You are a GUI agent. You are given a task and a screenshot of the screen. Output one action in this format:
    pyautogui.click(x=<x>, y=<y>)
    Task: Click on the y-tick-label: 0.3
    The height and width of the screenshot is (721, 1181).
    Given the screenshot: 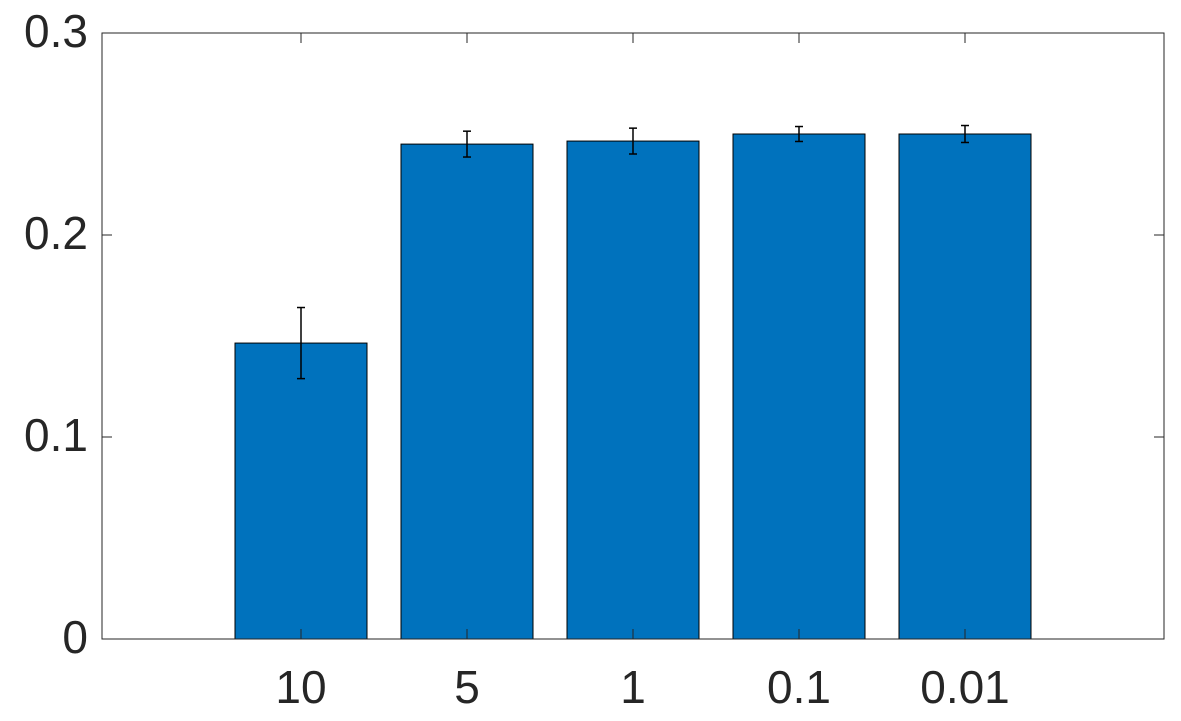 What is the action you would take?
    pyautogui.click(x=56, y=31)
    